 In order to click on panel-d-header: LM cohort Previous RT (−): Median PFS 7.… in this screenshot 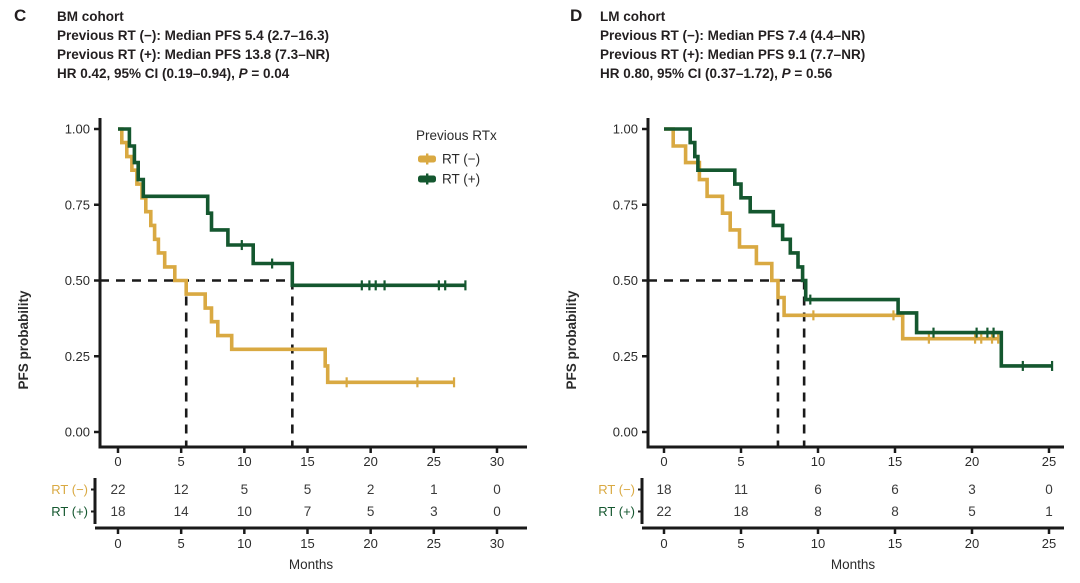, I will do `click(732, 45)`.